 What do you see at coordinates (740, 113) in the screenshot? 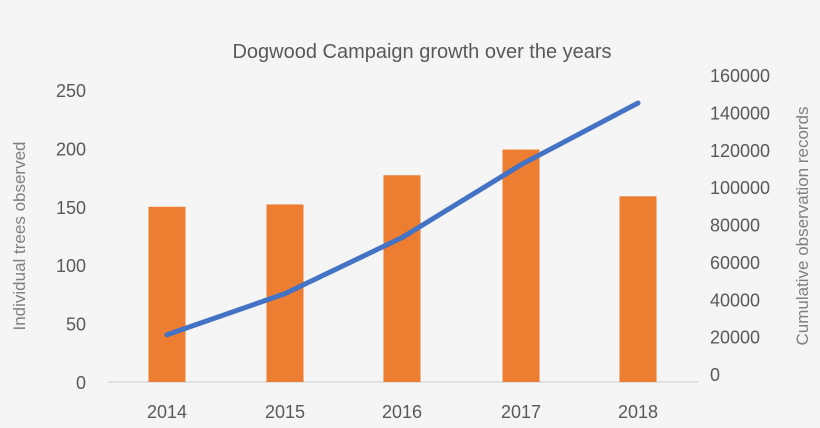
I see `right-tick-label: 140000` at bounding box center [740, 113].